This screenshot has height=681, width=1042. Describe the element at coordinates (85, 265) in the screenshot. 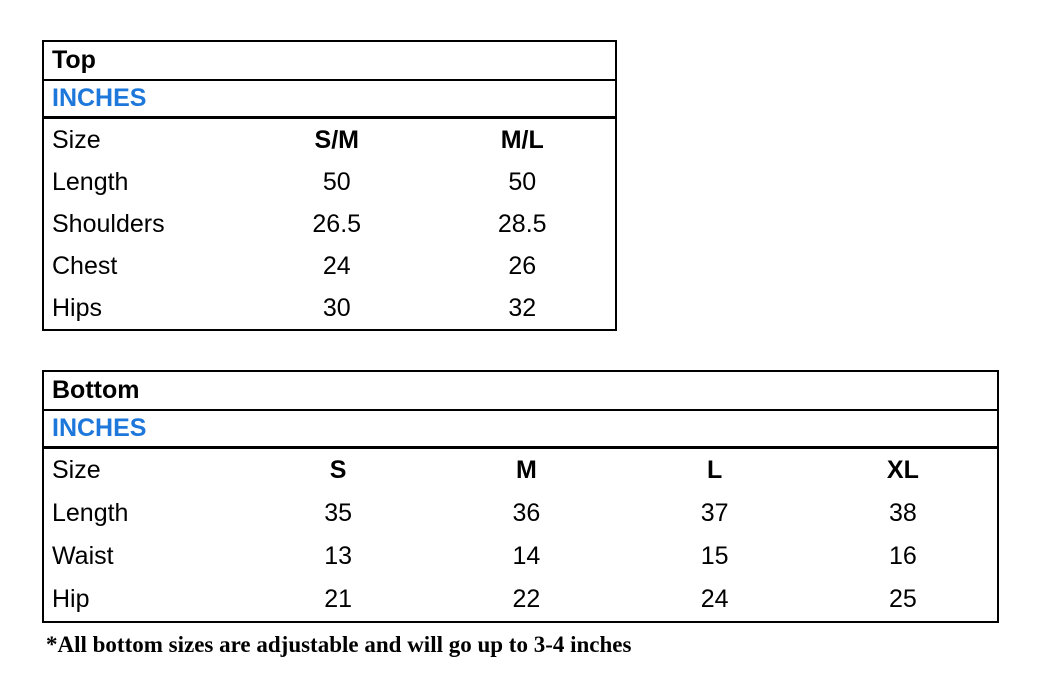

I see `row-label: Chest` at that location.